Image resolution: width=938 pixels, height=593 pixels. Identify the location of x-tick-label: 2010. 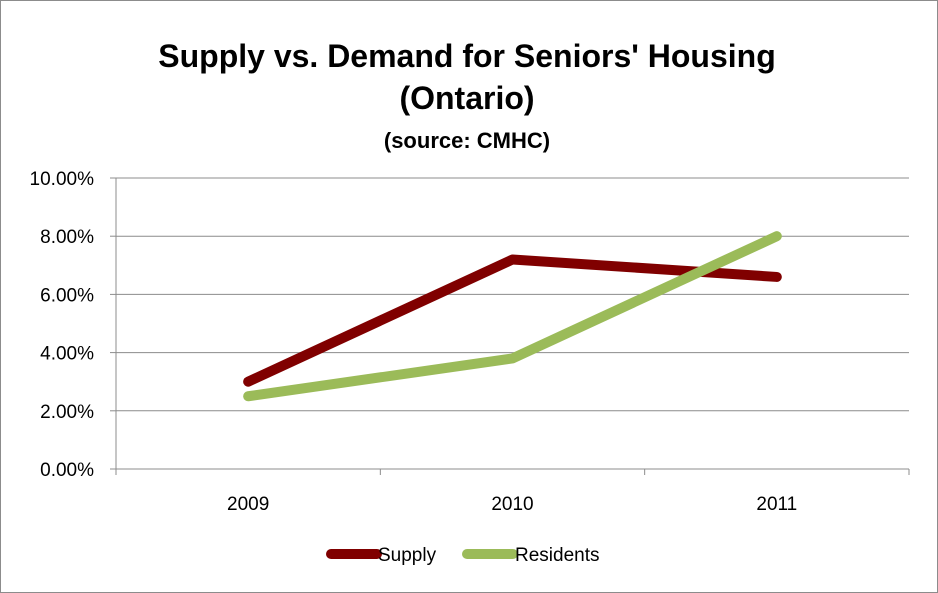
(512, 504).